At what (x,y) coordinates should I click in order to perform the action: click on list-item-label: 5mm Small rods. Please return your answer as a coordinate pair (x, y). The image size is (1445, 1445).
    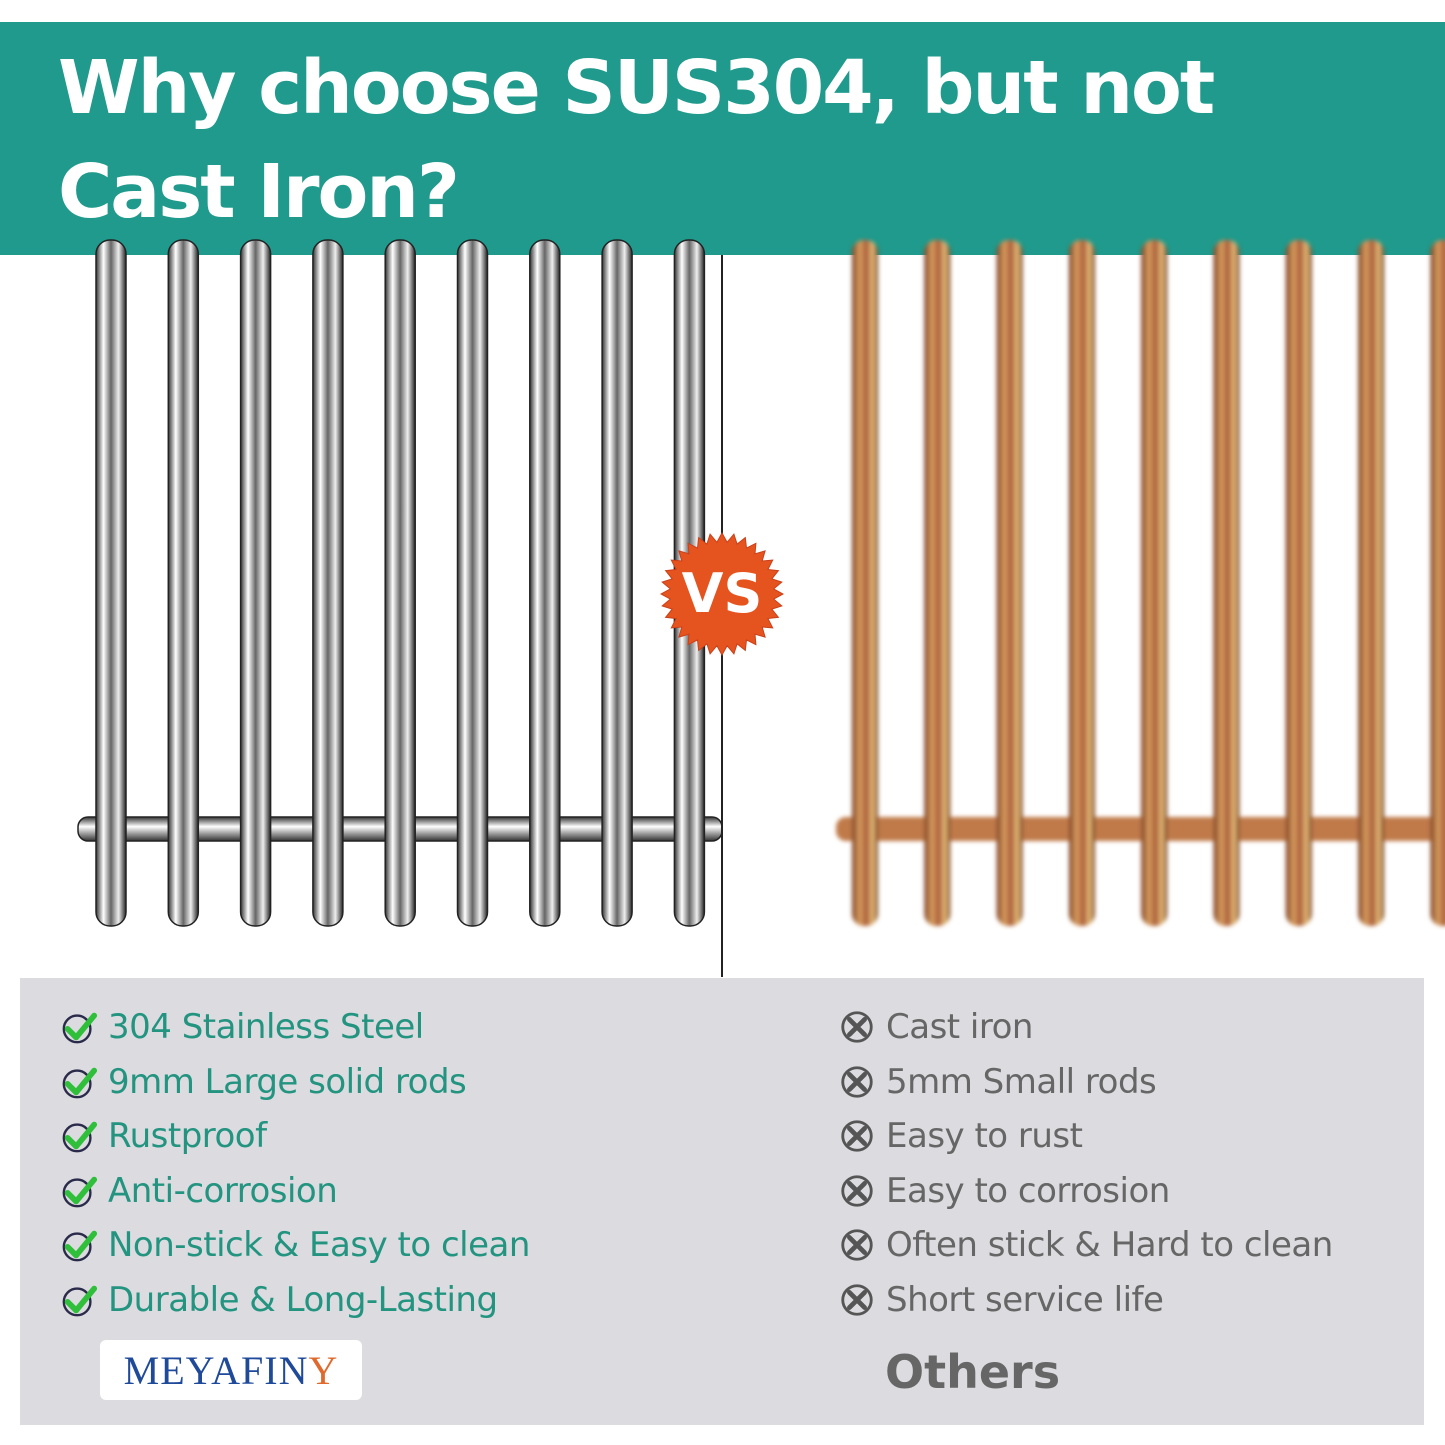
    Looking at the image, I should click on (1021, 1081).